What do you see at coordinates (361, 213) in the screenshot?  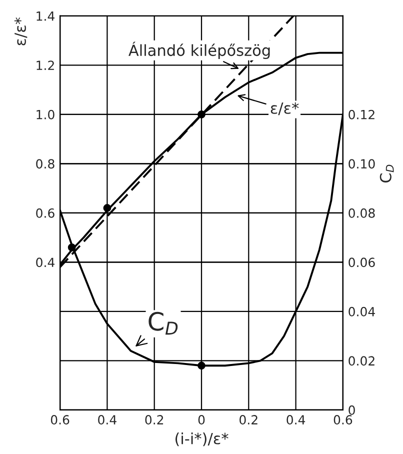 I see `y2-tick-label: 0.08` at bounding box center [361, 213].